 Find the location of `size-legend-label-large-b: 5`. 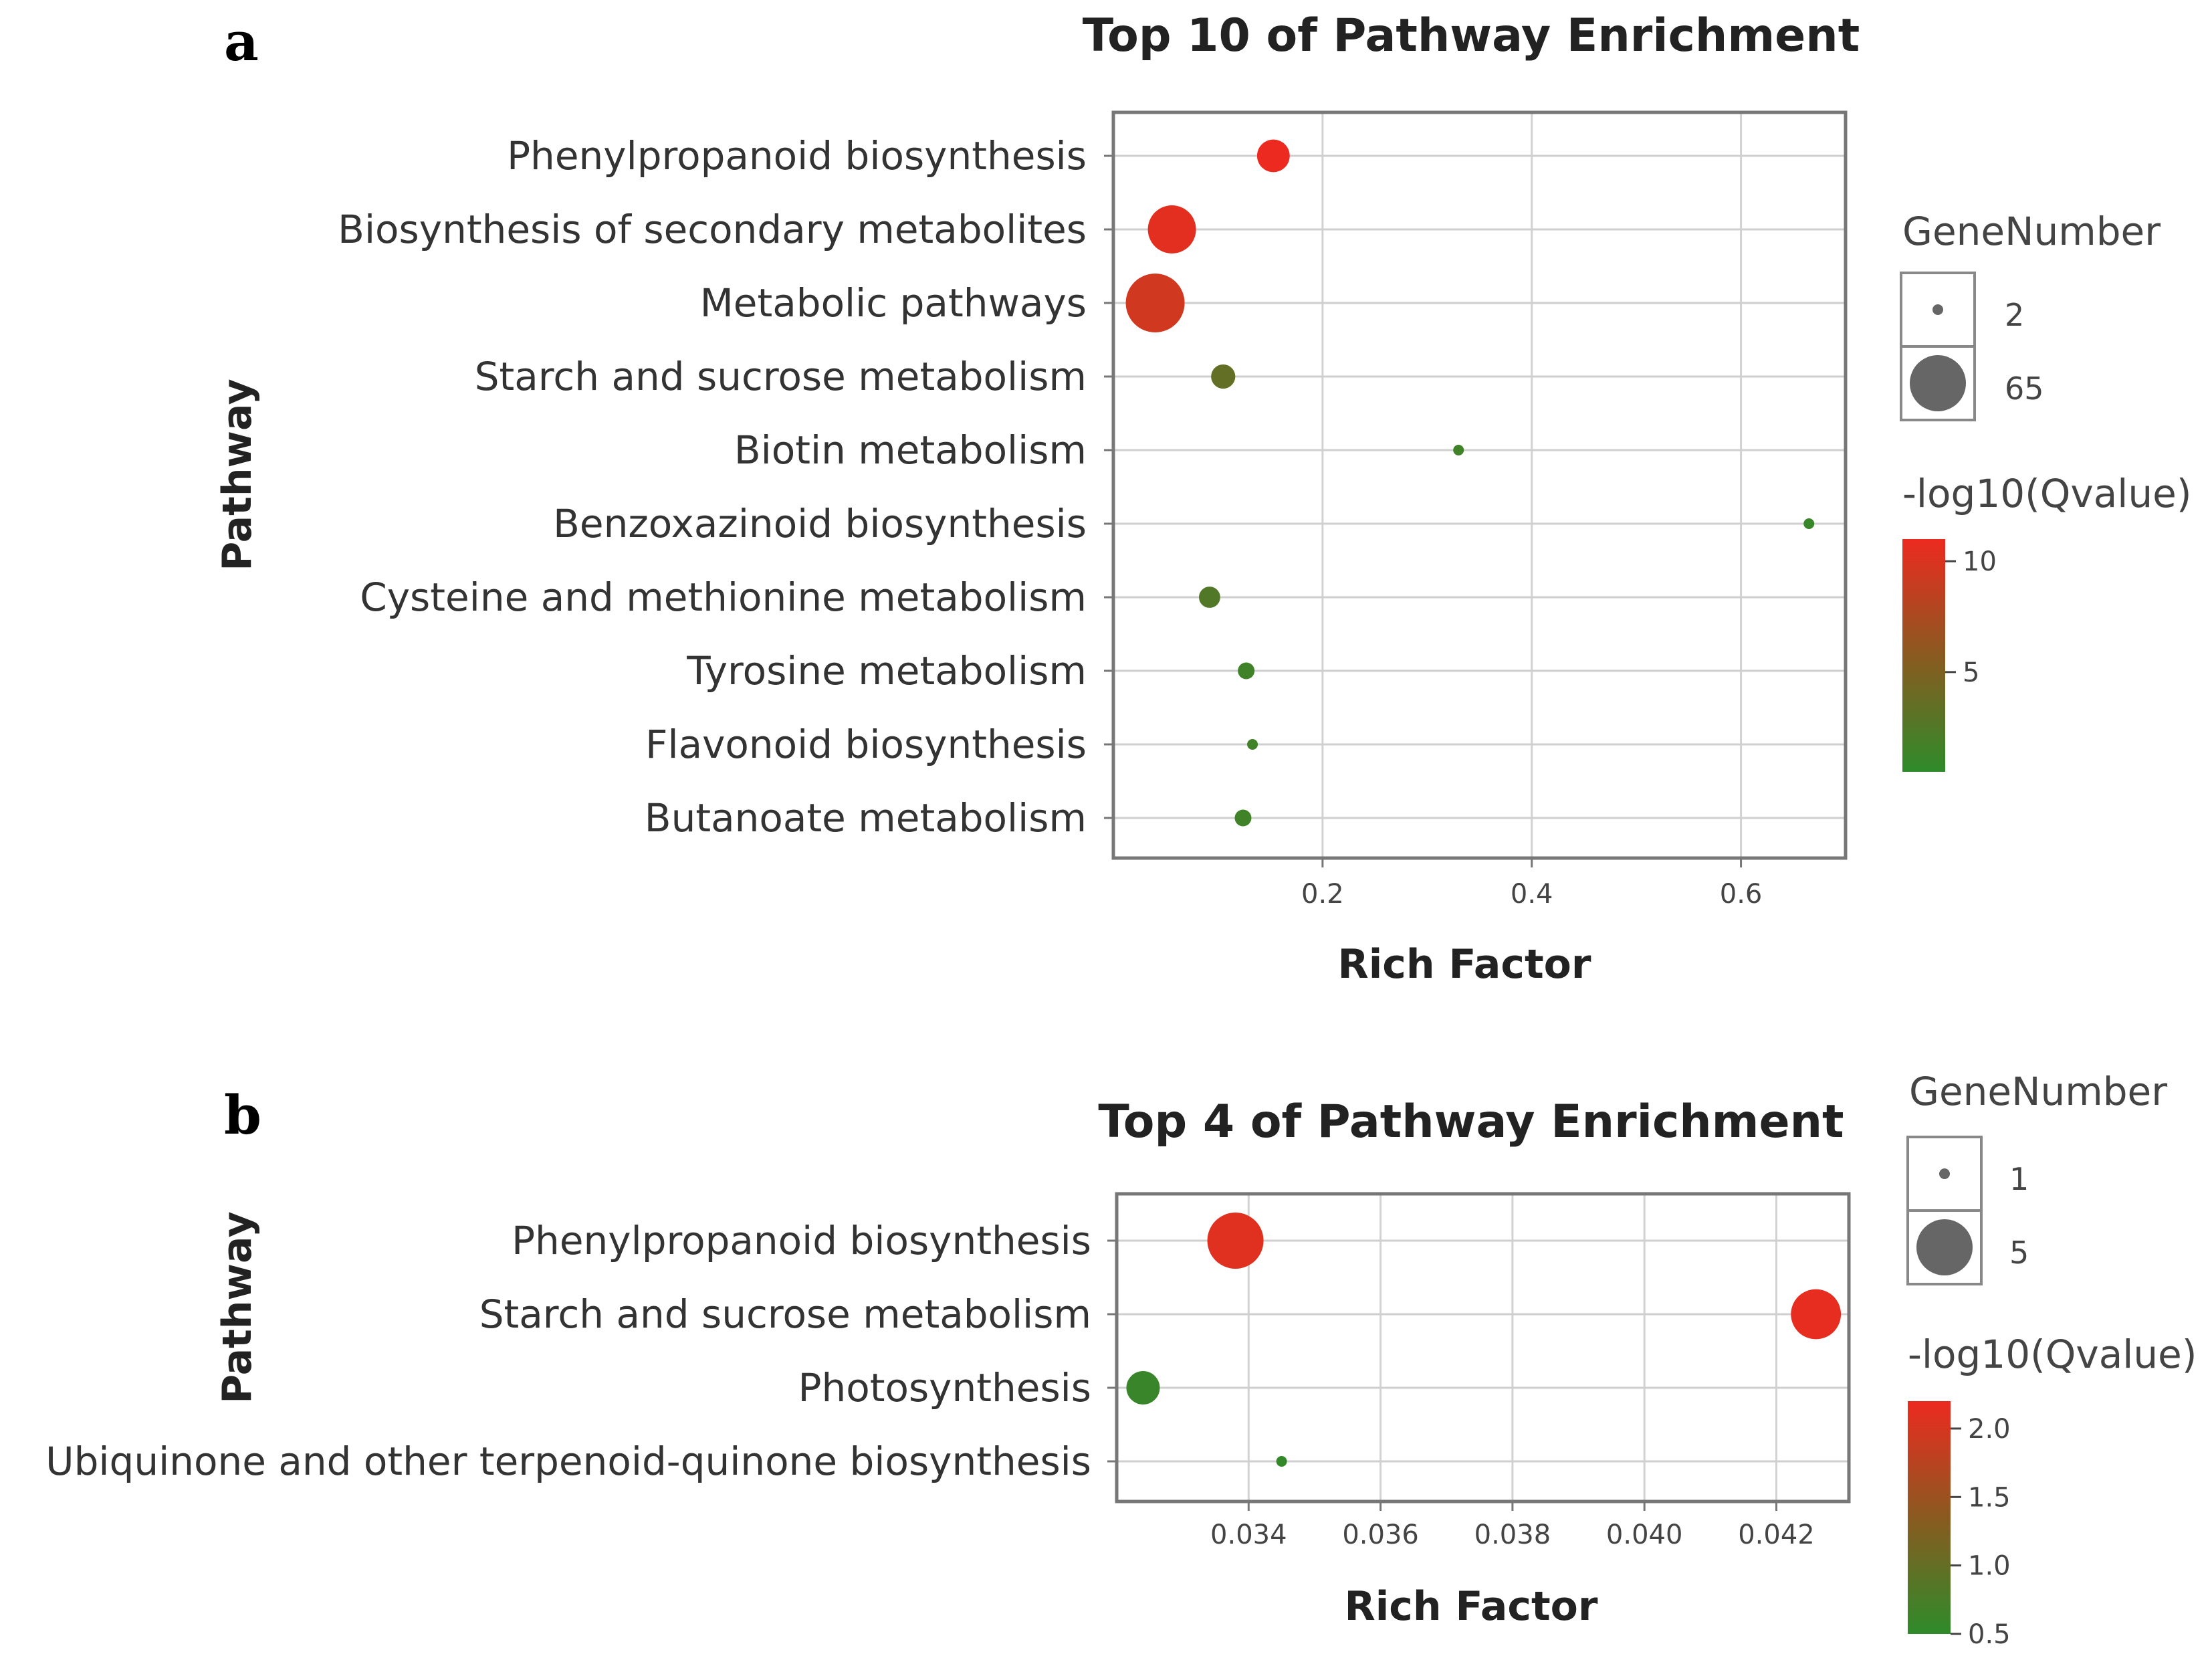

size-legend-label-large-b: 5 is located at coordinates (2019, 1253).